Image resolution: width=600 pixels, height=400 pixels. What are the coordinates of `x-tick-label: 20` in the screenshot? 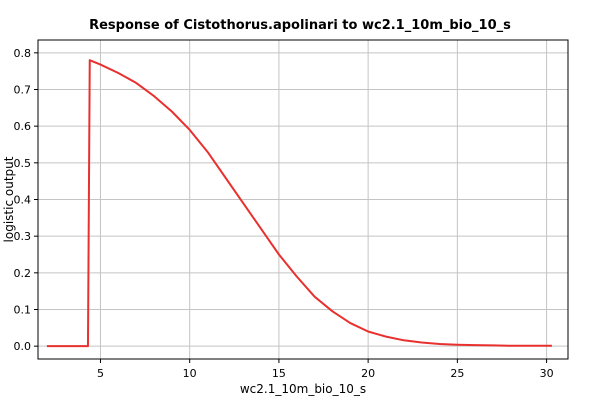 It's located at (368, 373).